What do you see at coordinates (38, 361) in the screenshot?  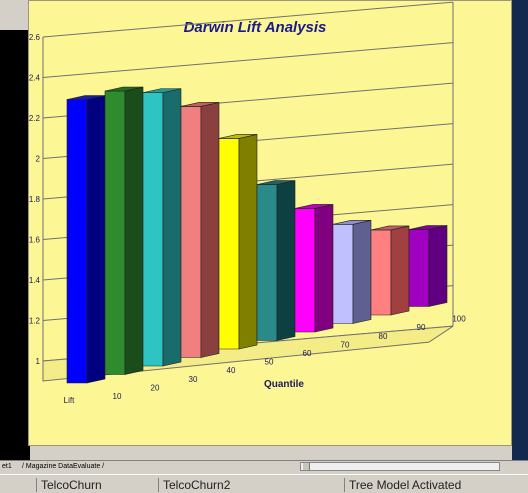 I see `y-tick-label: 1` at bounding box center [38, 361].